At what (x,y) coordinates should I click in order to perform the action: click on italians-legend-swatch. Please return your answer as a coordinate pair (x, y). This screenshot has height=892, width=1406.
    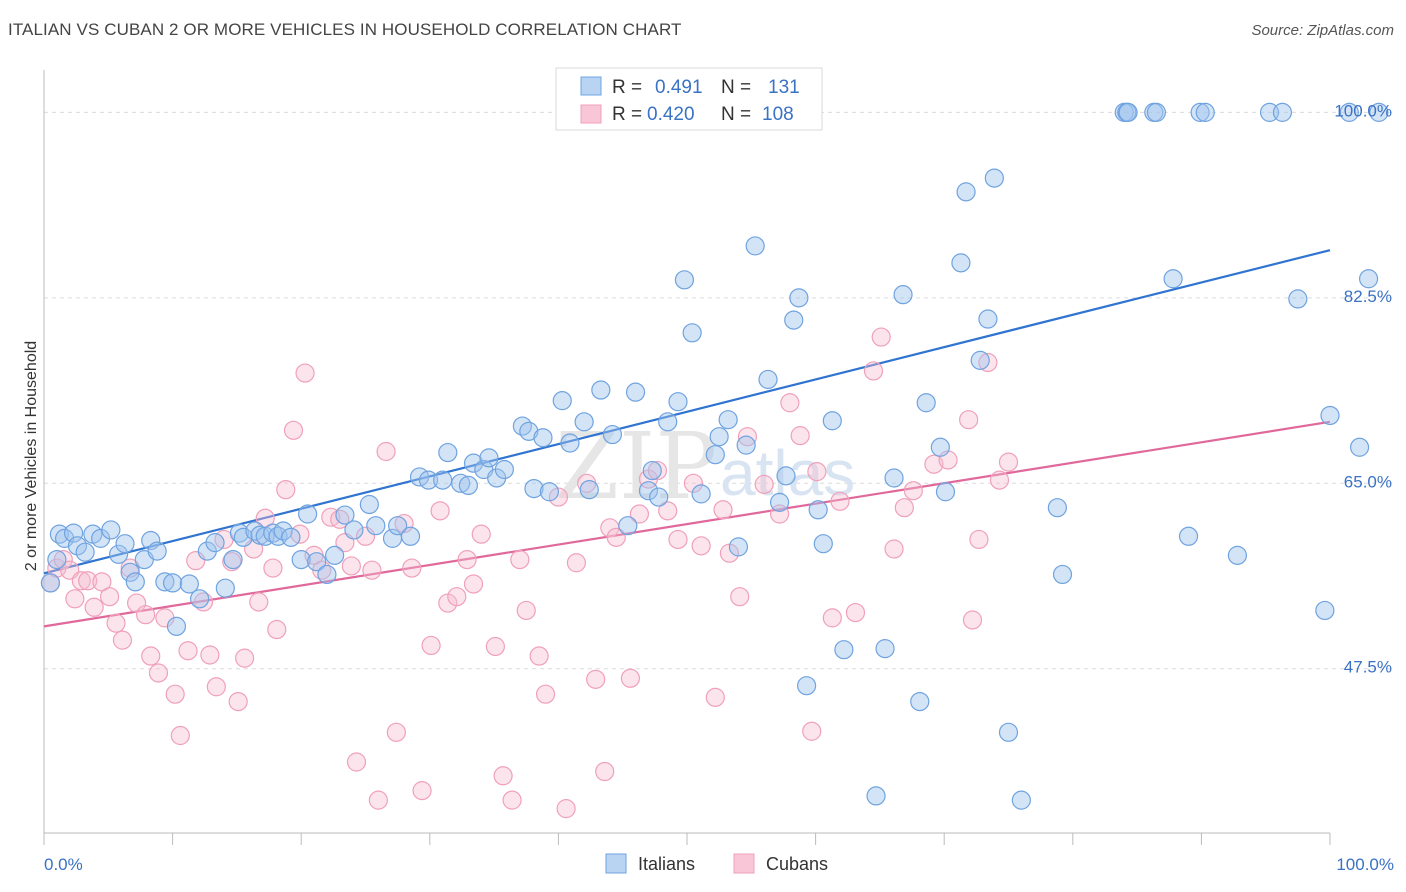
    Looking at the image, I should click on (616, 863).